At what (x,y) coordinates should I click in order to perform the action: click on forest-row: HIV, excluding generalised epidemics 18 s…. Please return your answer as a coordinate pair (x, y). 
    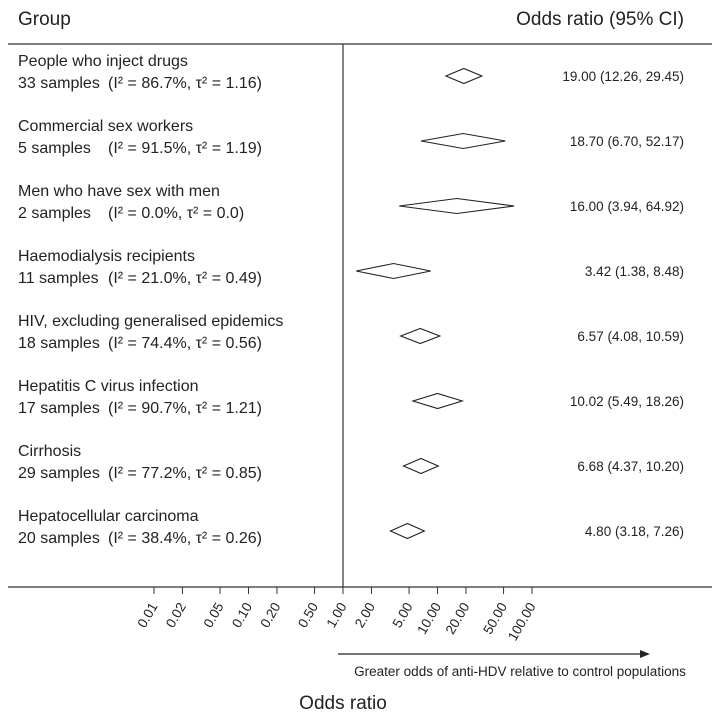
    Looking at the image, I should click on (351, 332).